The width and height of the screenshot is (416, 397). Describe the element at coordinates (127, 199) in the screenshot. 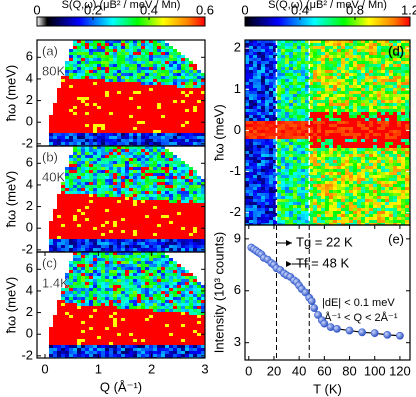

I see `heatmap-texture` at that location.